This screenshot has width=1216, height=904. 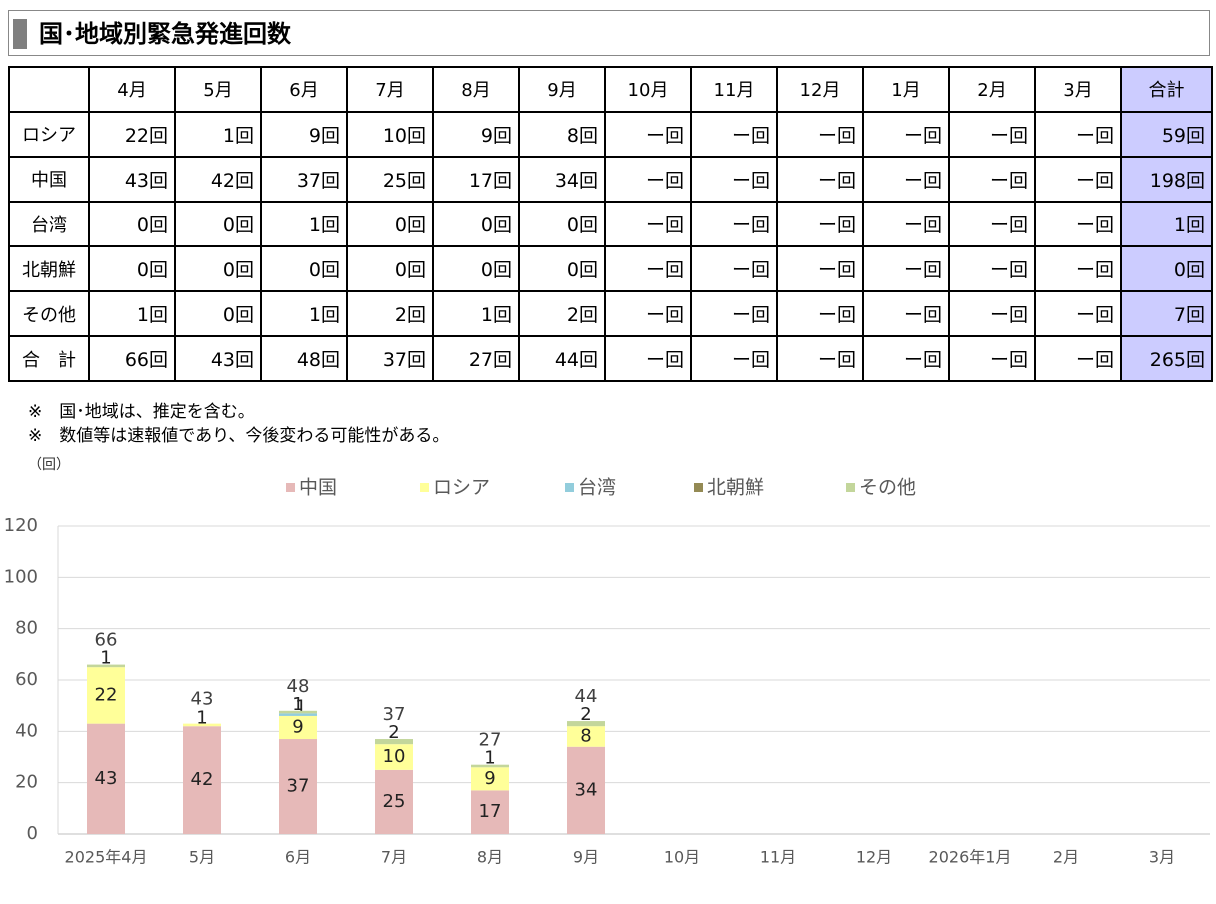 What do you see at coordinates (585, 735) in the screenshot?
I see `data-label: 8` at bounding box center [585, 735].